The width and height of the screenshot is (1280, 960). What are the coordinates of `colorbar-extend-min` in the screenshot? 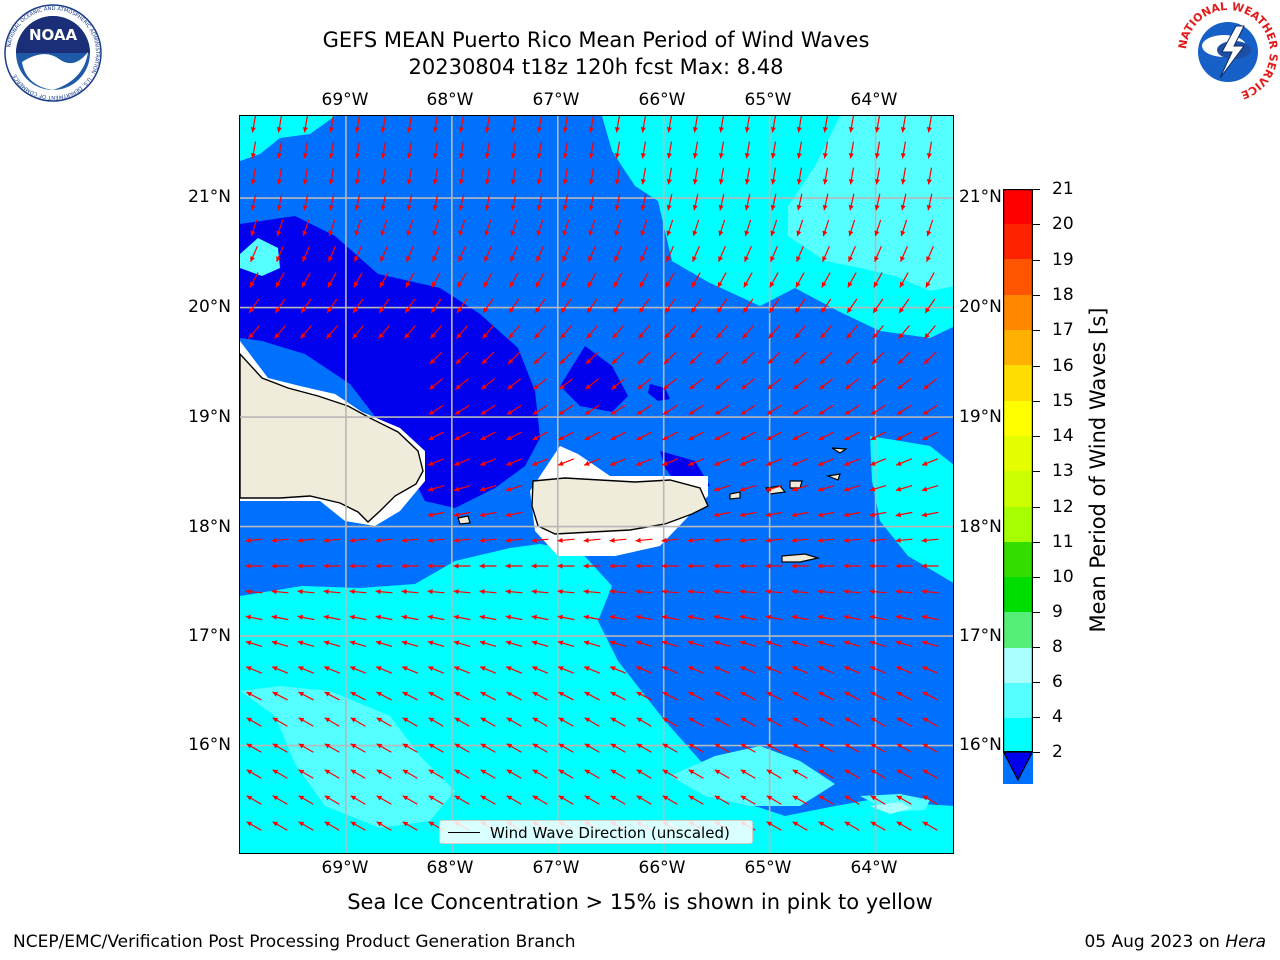 It's located at (1018, 767).